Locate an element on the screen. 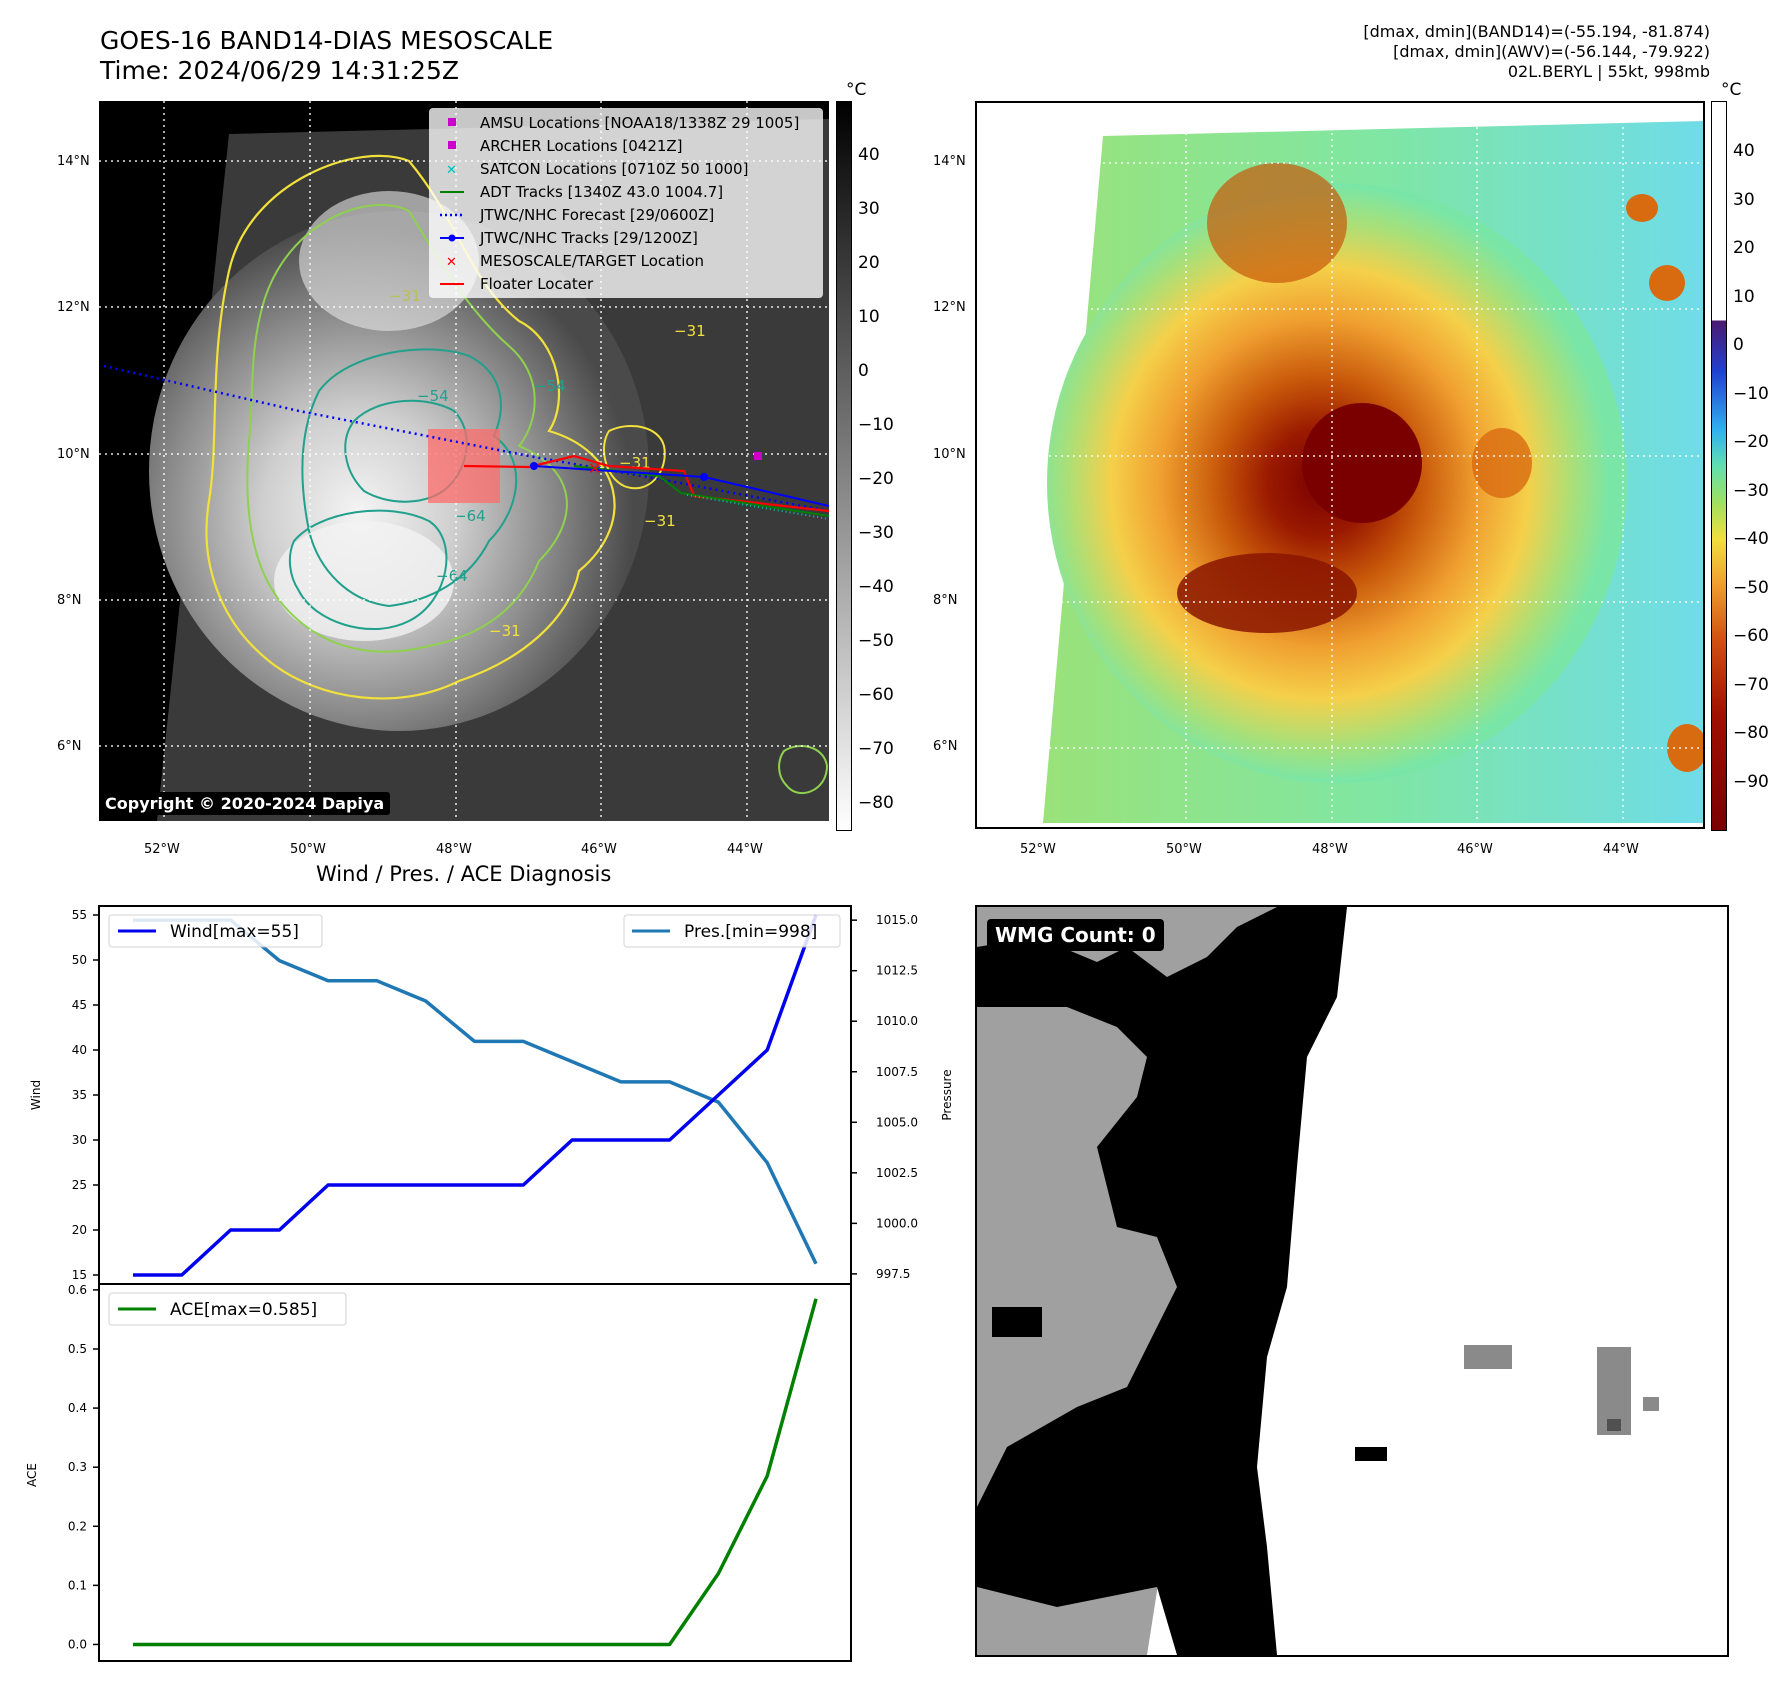  ace-tick-label: 0.4 is located at coordinates (77, 1408).